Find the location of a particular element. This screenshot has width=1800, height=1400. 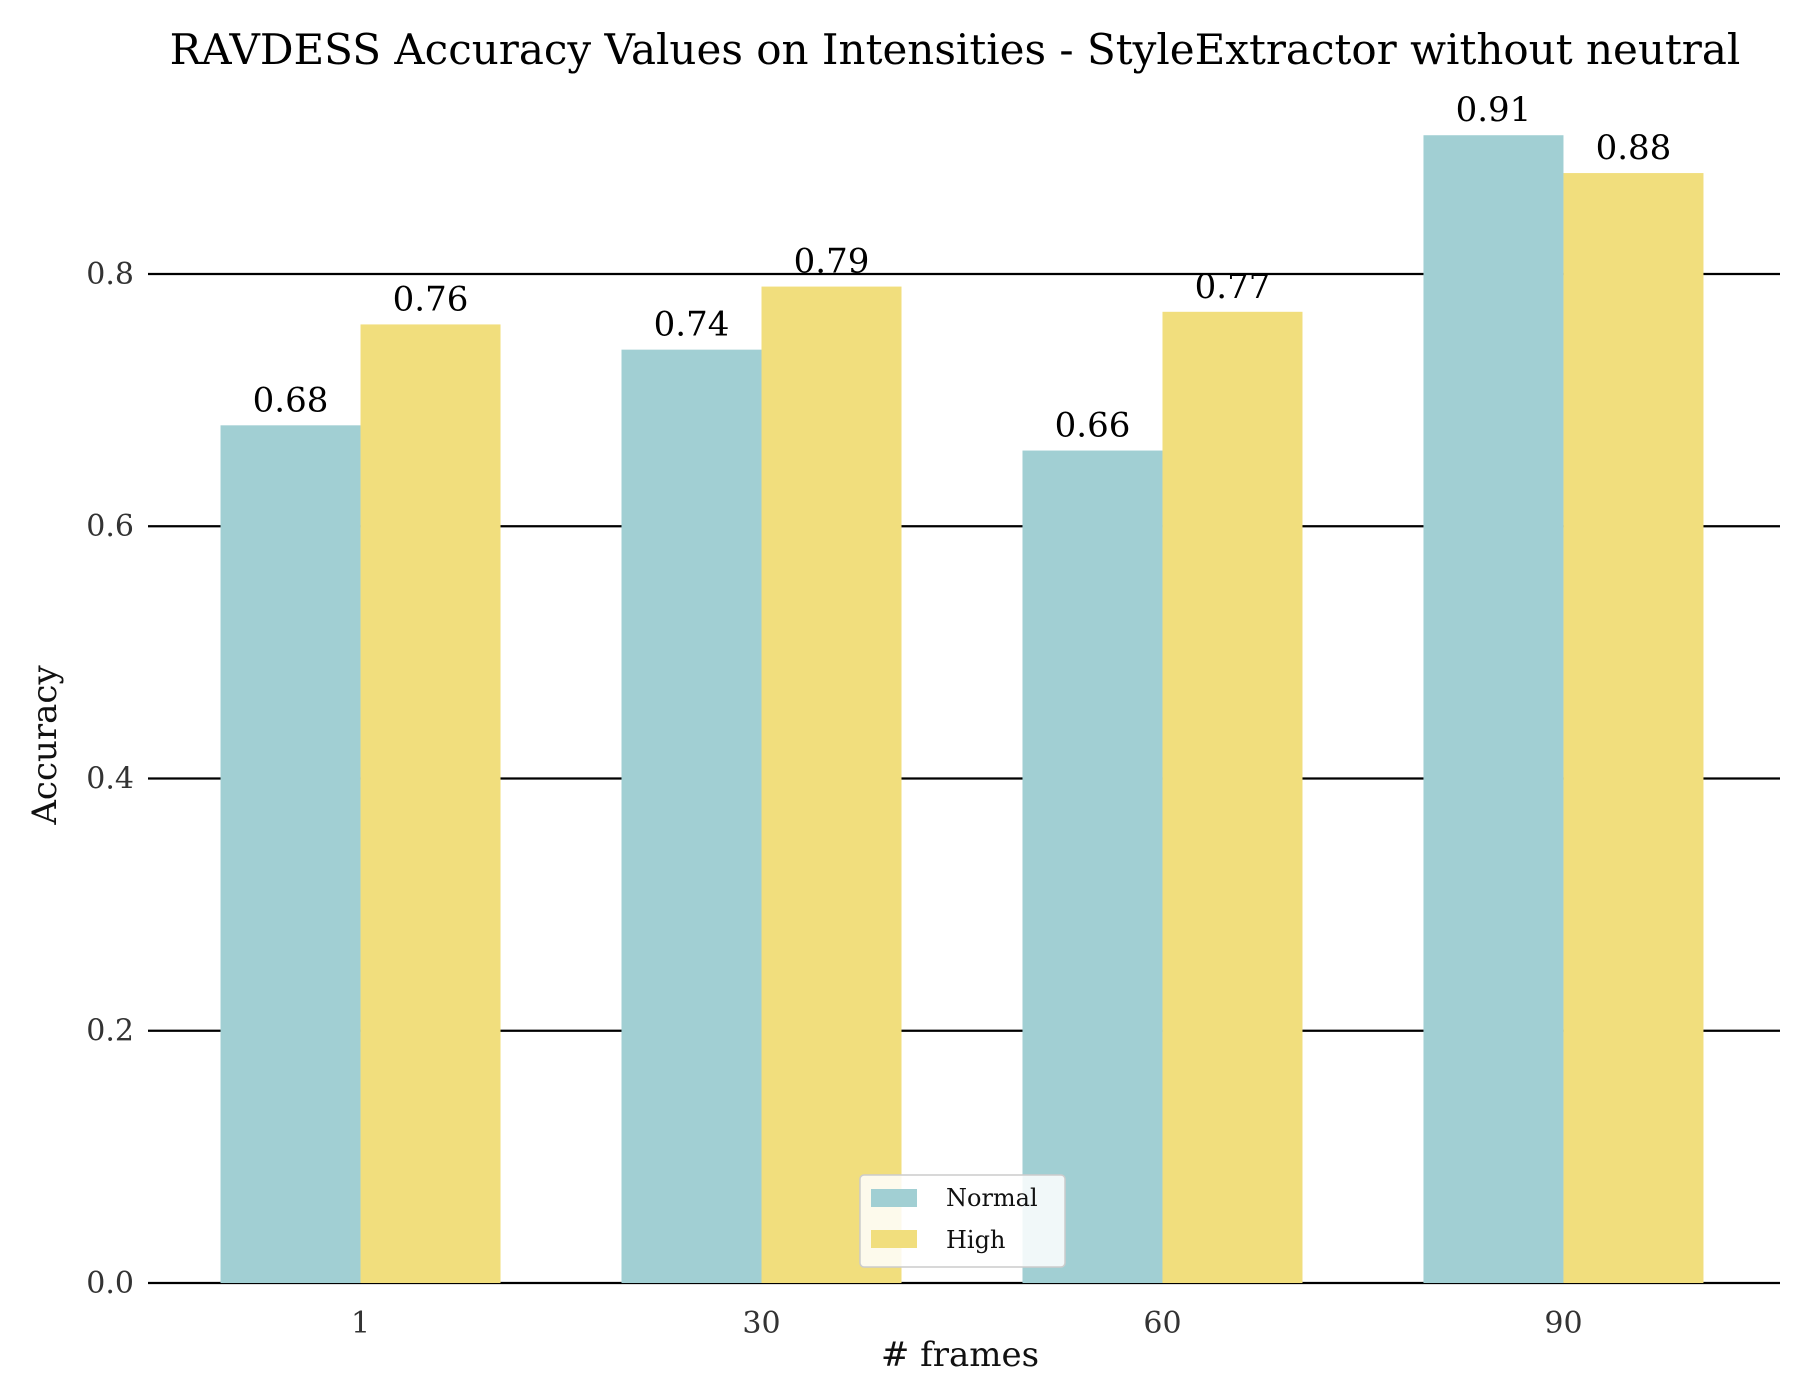

x-tick-label: 90 is located at coordinates (1563, 1323).